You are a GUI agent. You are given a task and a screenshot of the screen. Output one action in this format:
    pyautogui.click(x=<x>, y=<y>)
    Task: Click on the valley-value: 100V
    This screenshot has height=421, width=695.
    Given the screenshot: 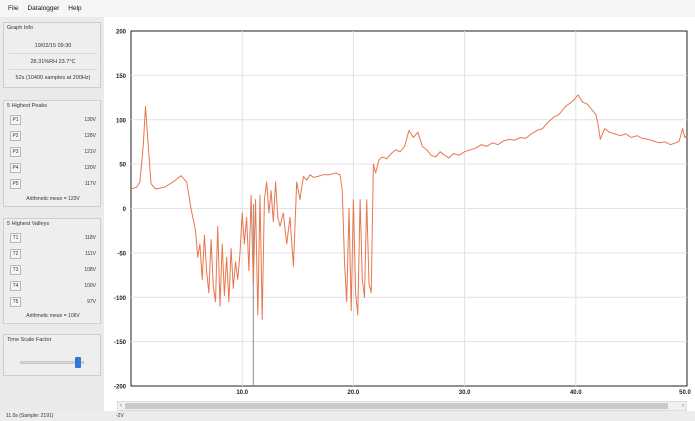 What is the action you would take?
    pyautogui.click(x=90, y=286)
    